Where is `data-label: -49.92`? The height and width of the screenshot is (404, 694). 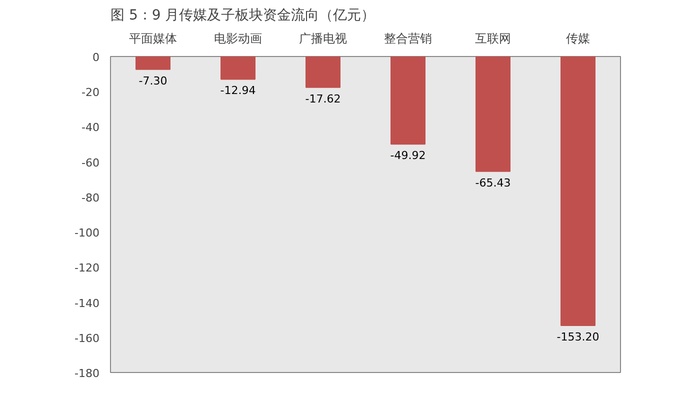
data-label: -49.92 is located at coordinates (408, 155).